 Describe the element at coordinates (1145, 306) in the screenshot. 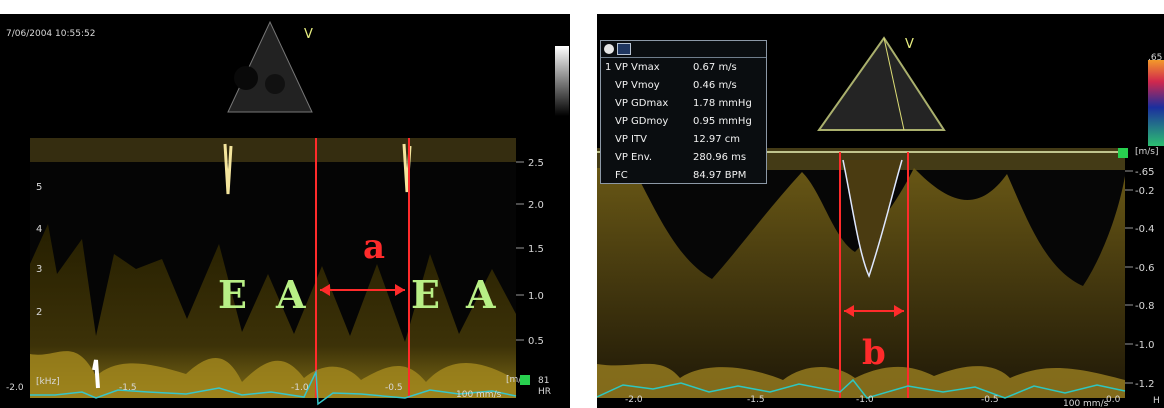

I see `right-scale-tick-5: -0.8` at that location.